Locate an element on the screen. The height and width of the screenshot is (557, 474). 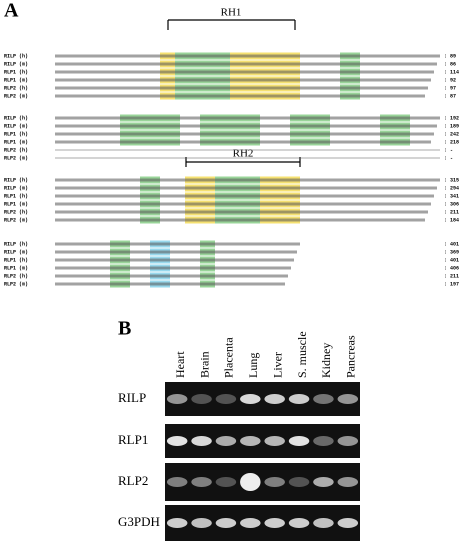
gene-label: RLP2 is located at coordinates (133, 480).